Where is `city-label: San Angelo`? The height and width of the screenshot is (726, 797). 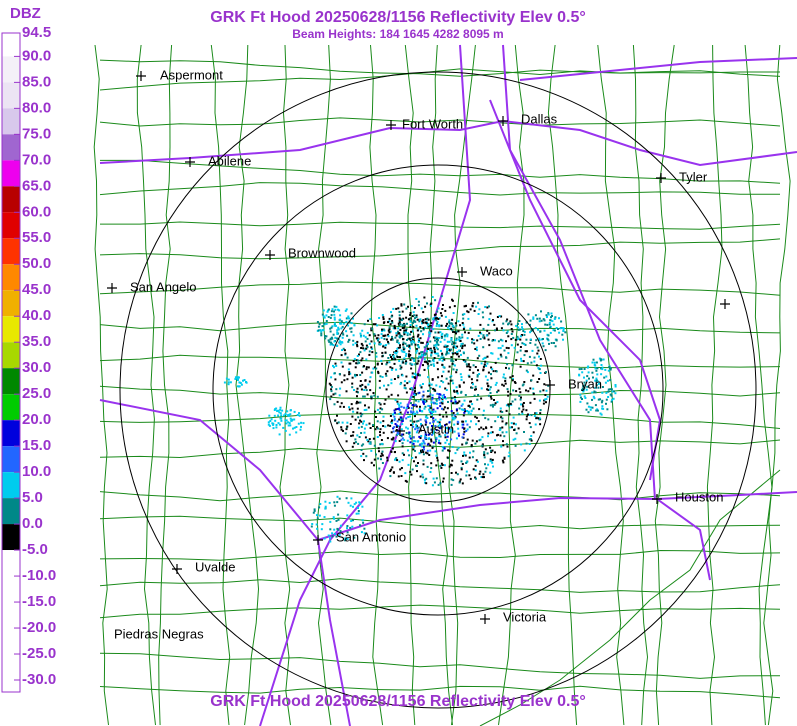
city-label: San Angelo is located at coordinates (163, 286).